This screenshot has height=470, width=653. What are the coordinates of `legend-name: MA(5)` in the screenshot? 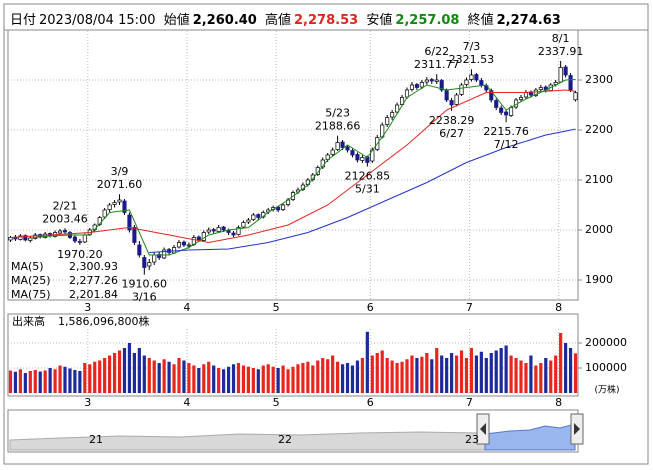 It's located at (27, 266).